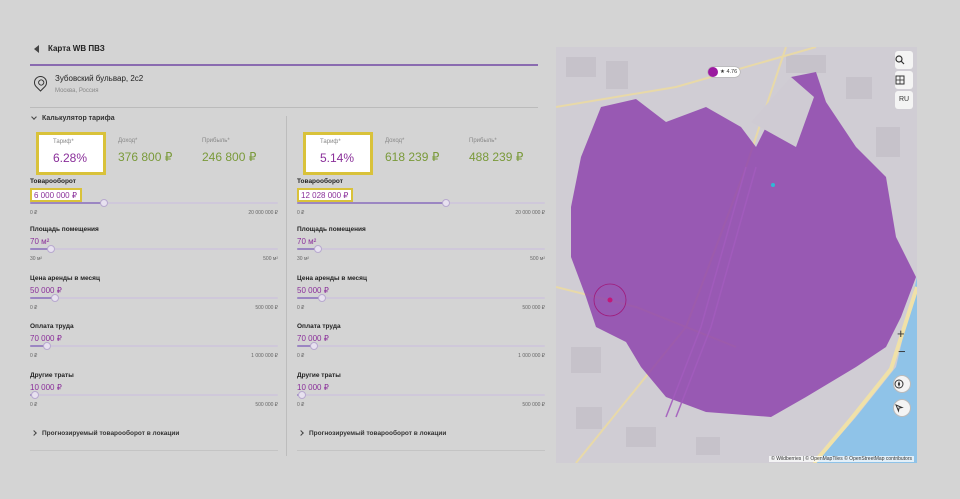  I want to click on param-1: Площадь помещения 70 м² 30 м² 500 м², so click(421, 244).